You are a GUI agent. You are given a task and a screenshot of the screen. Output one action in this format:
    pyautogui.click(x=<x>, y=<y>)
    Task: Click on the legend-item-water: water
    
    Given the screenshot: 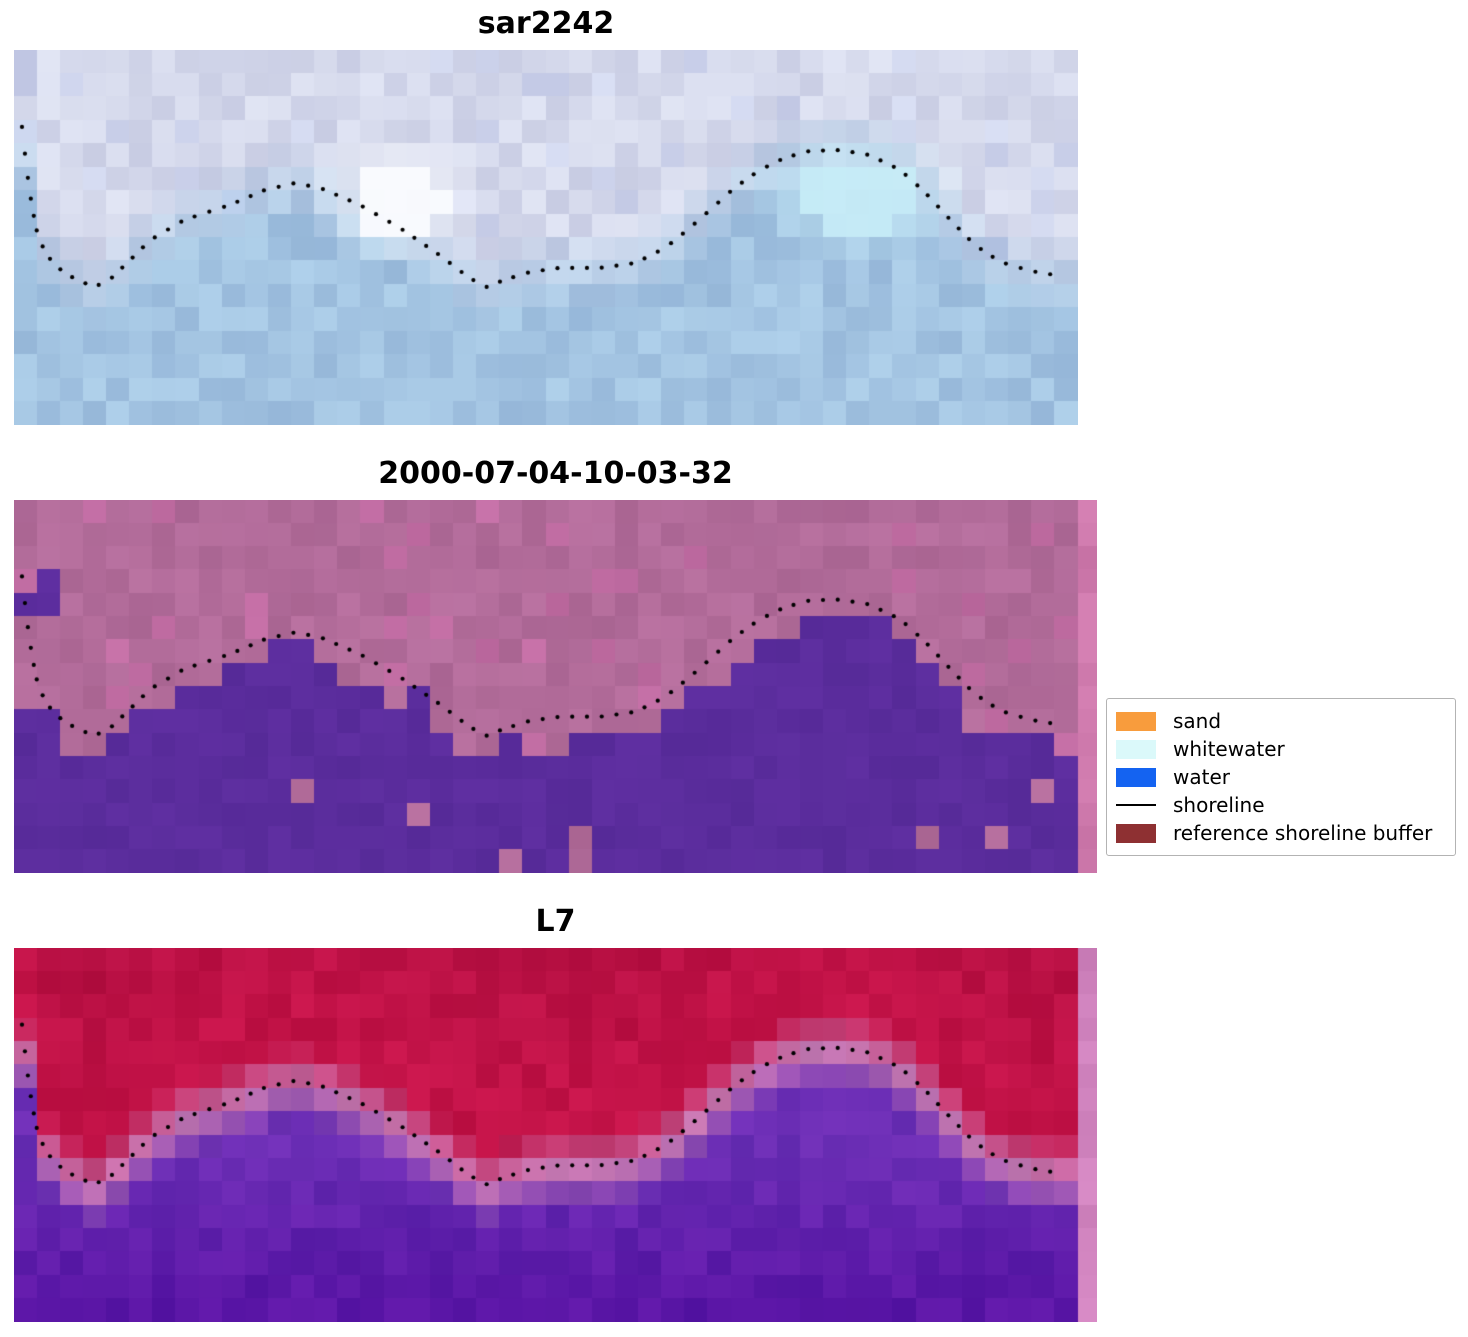 What is the action you would take?
    pyautogui.click(x=1285, y=777)
    